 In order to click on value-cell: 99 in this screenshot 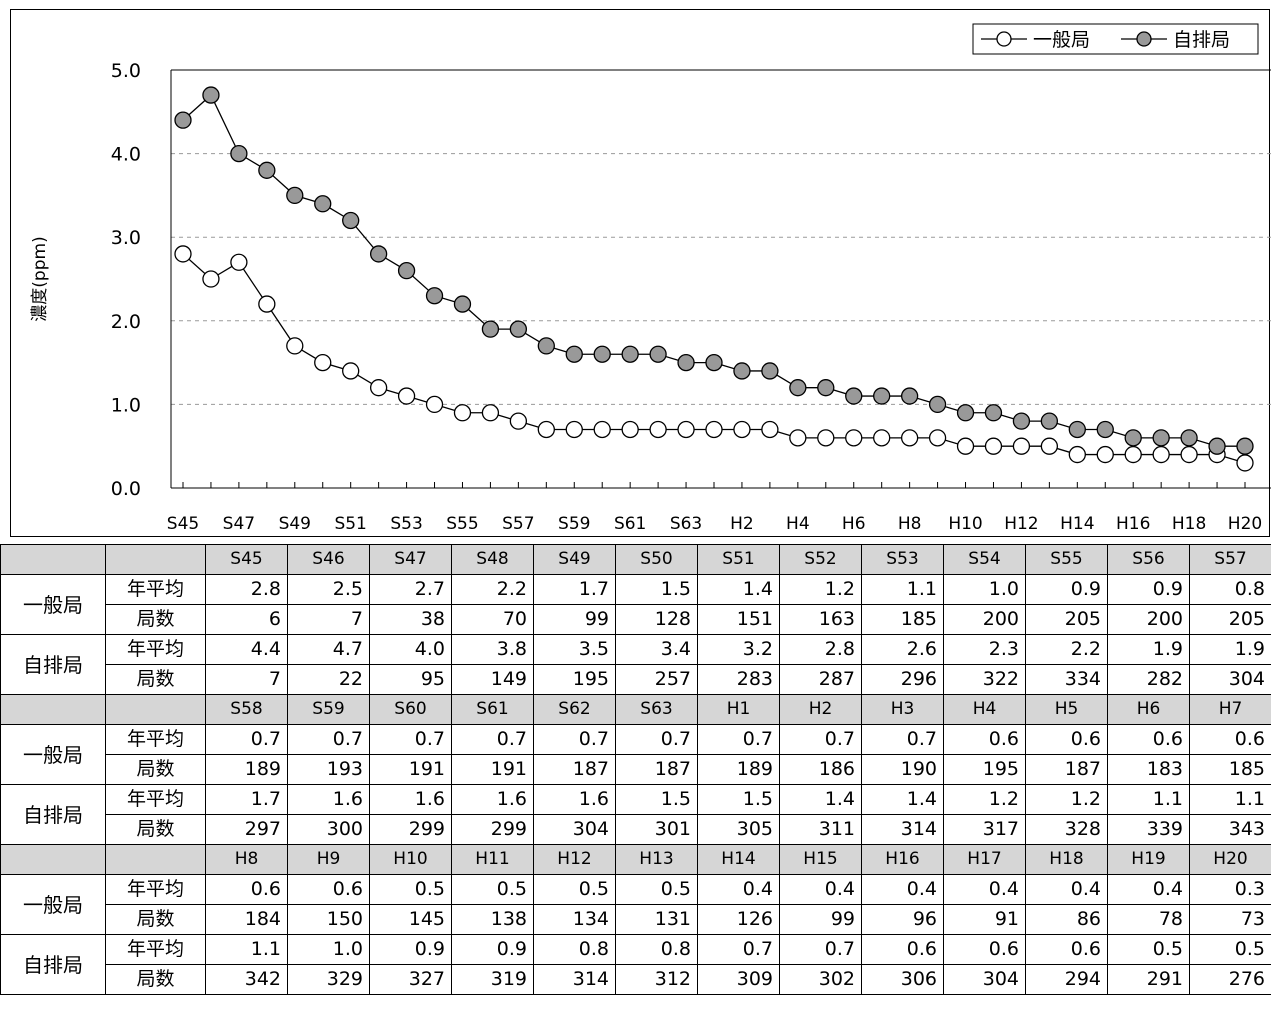, I will do `click(574, 619)`.